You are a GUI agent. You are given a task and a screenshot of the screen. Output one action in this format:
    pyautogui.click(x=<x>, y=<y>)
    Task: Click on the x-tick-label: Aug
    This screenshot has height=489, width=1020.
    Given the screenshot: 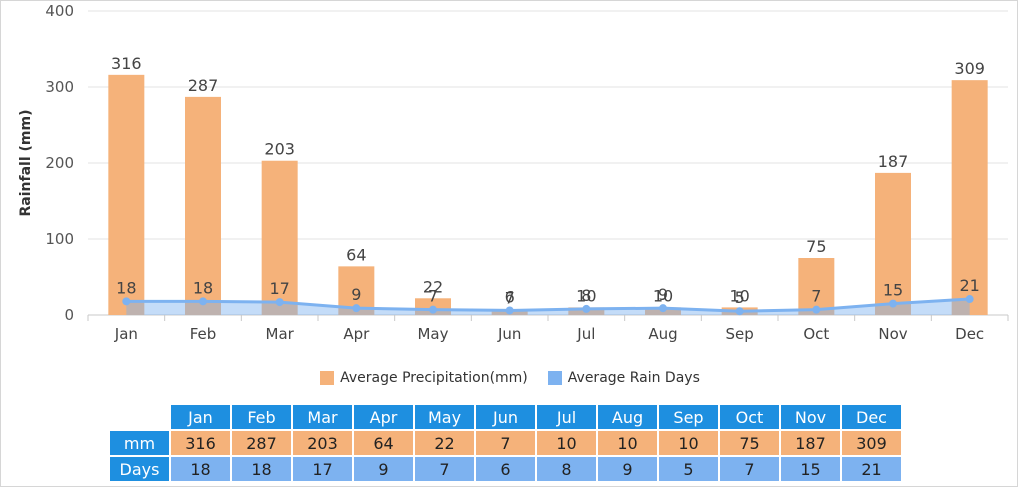 What is the action you would take?
    pyautogui.click(x=662, y=334)
    